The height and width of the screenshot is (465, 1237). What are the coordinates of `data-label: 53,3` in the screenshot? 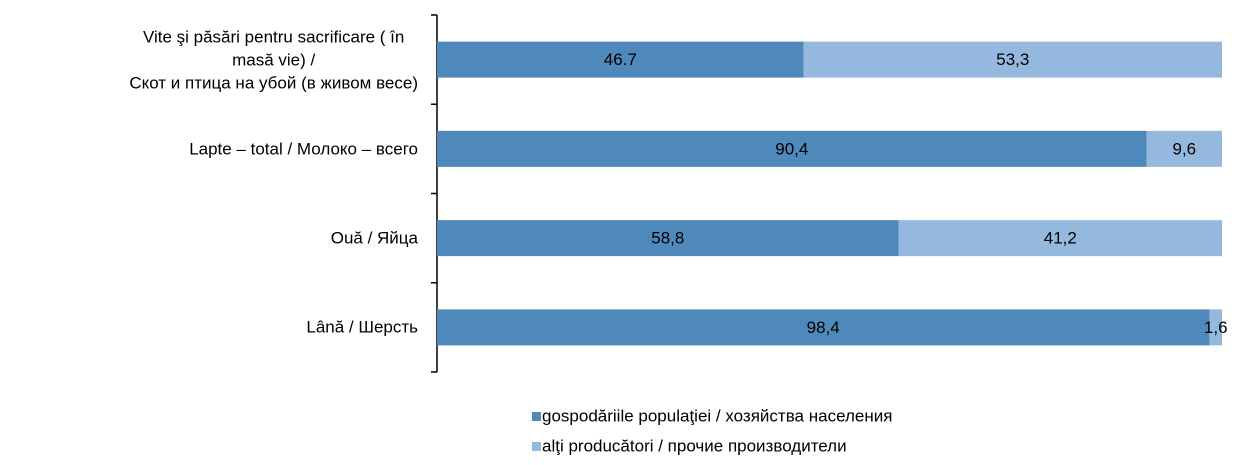 It's located at (1012, 59).